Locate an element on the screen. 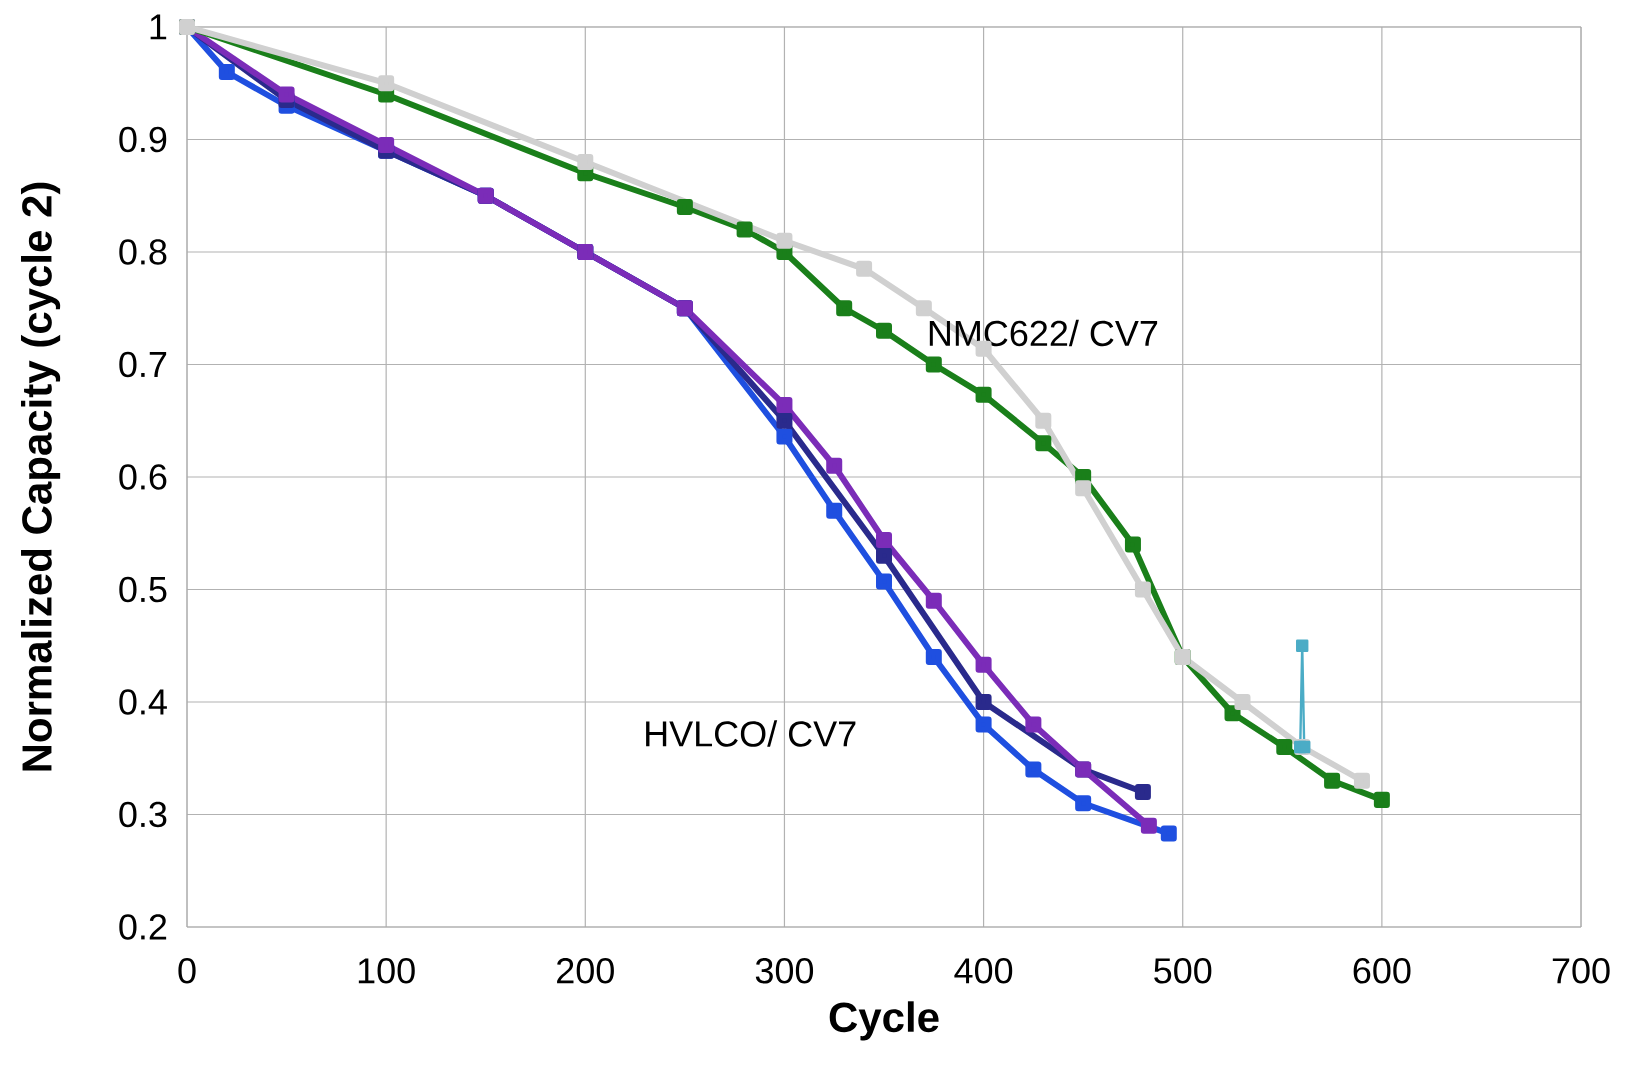 The width and height of the screenshot is (1631, 1081). x-axis-title: Cycle is located at coordinates (884, 1021).